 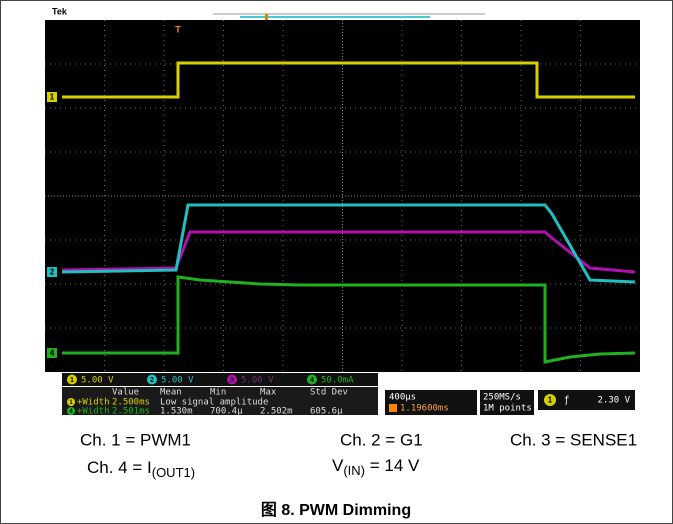 What do you see at coordinates (424, 409) in the screenshot?
I see `trigger-position: 1.19600ms` at bounding box center [424, 409].